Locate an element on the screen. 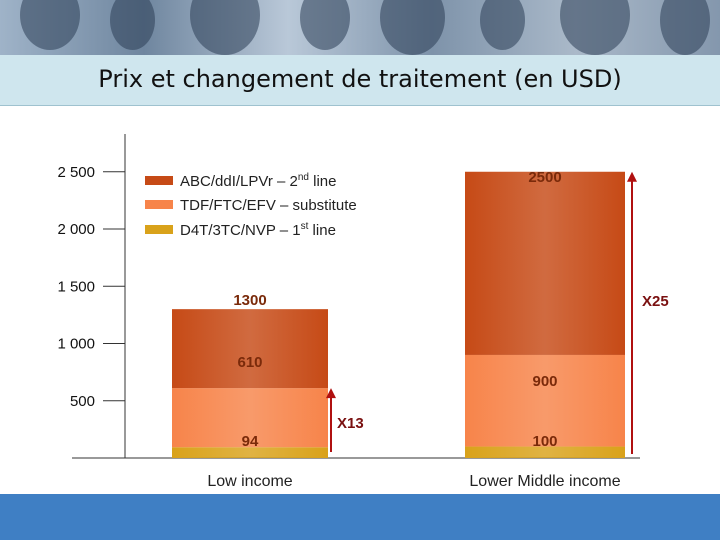 The image size is (720, 540). footer-bar is located at coordinates (360, 517).